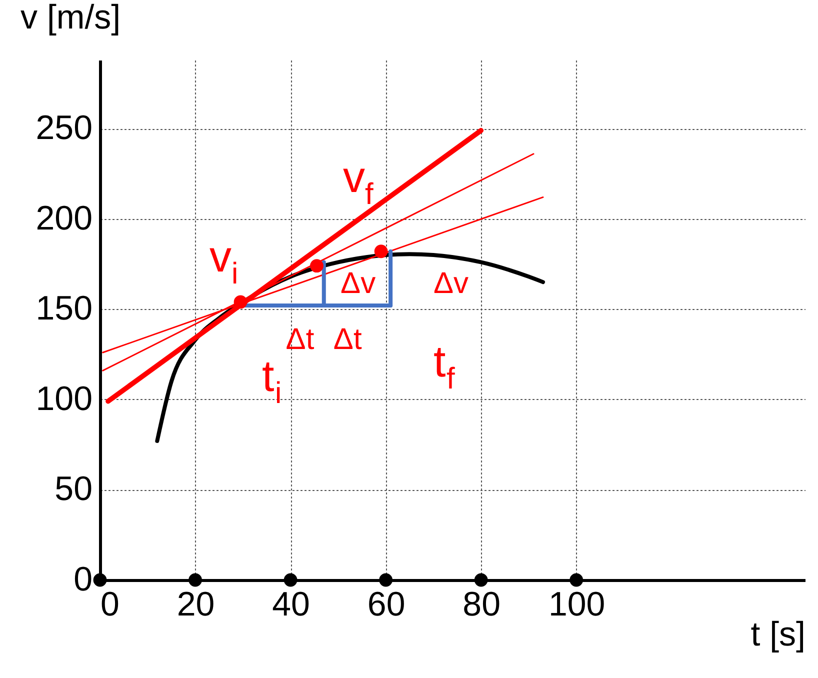 The image size is (818, 678). What do you see at coordinates (64, 218) in the screenshot?
I see `y-tick-label: 200` at bounding box center [64, 218].